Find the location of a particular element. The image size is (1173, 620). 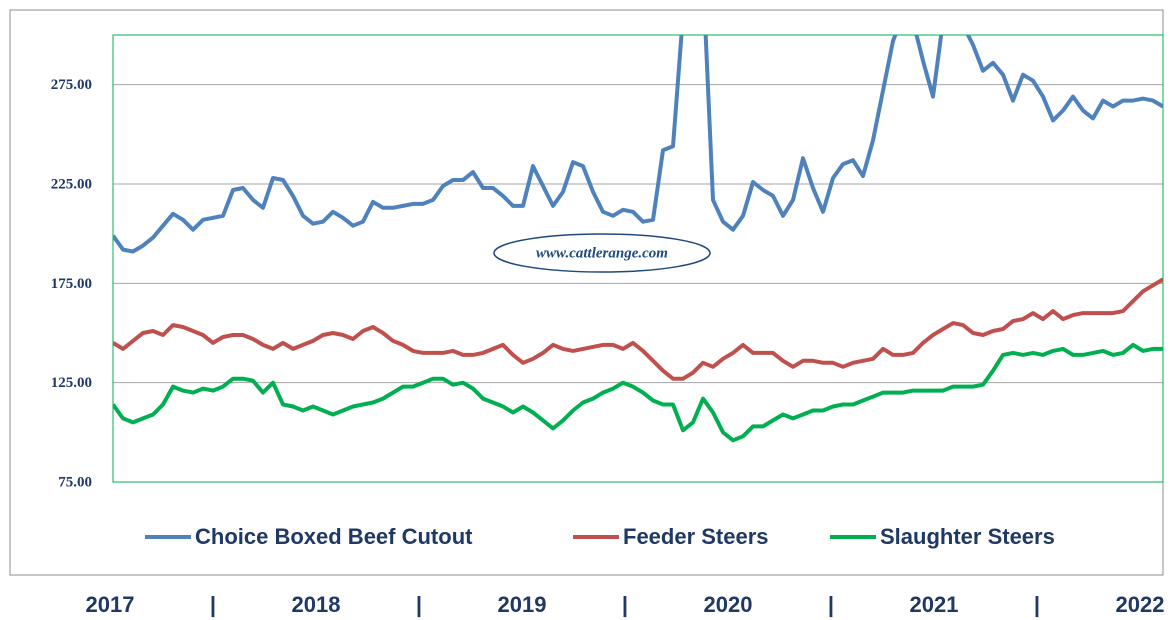

y-tick-label: 225.00 is located at coordinates (71, 184).